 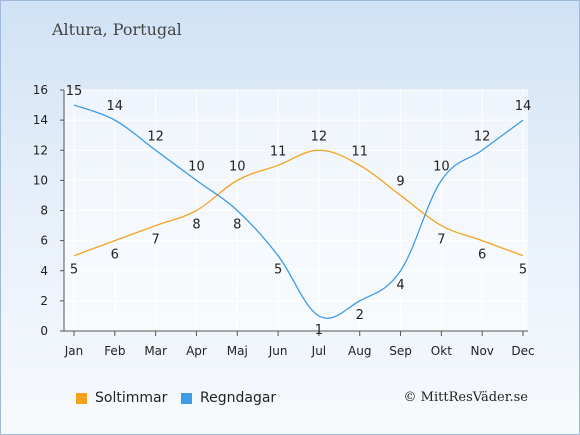 I want to click on y-tick-label: 2, so click(x=44, y=301).